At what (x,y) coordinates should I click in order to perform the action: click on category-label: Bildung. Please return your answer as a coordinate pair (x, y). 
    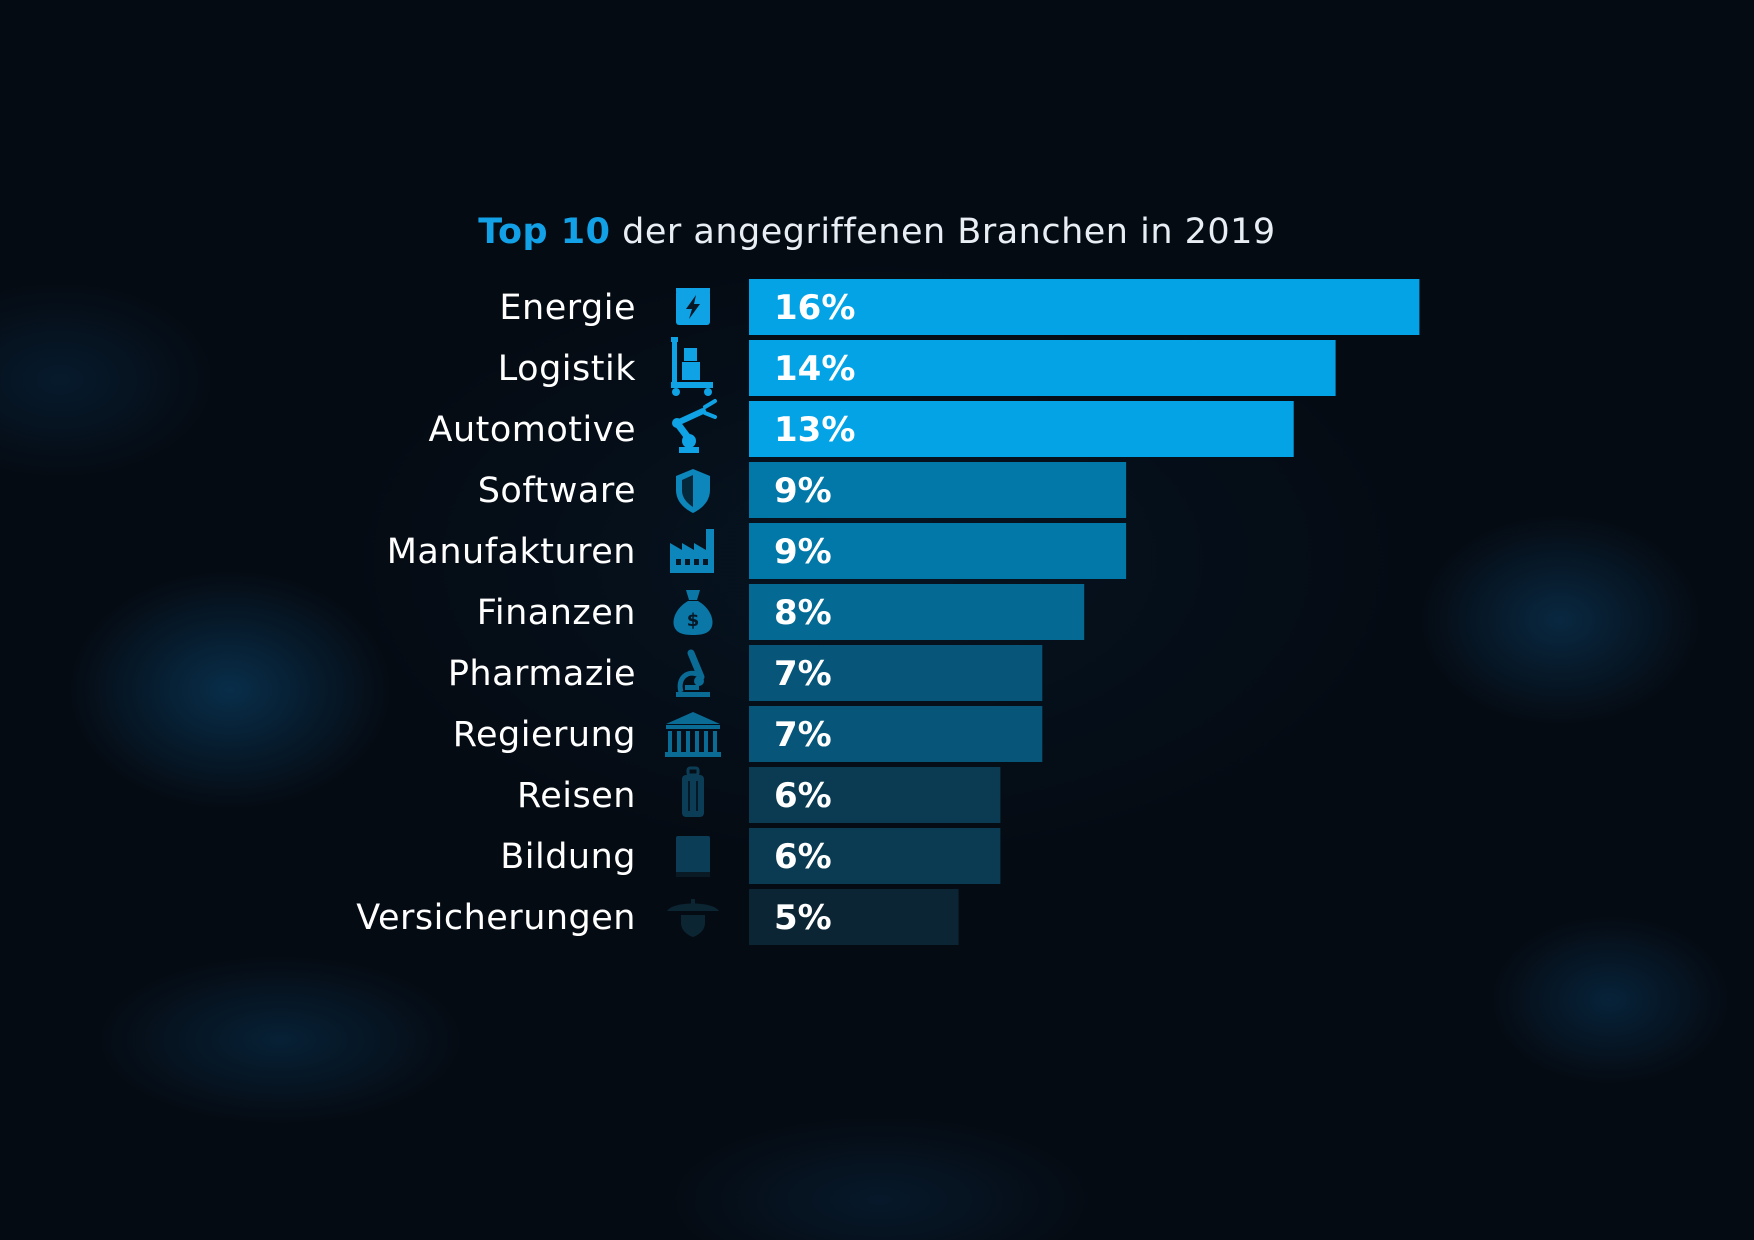
    Looking at the image, I should click on (568, 857).